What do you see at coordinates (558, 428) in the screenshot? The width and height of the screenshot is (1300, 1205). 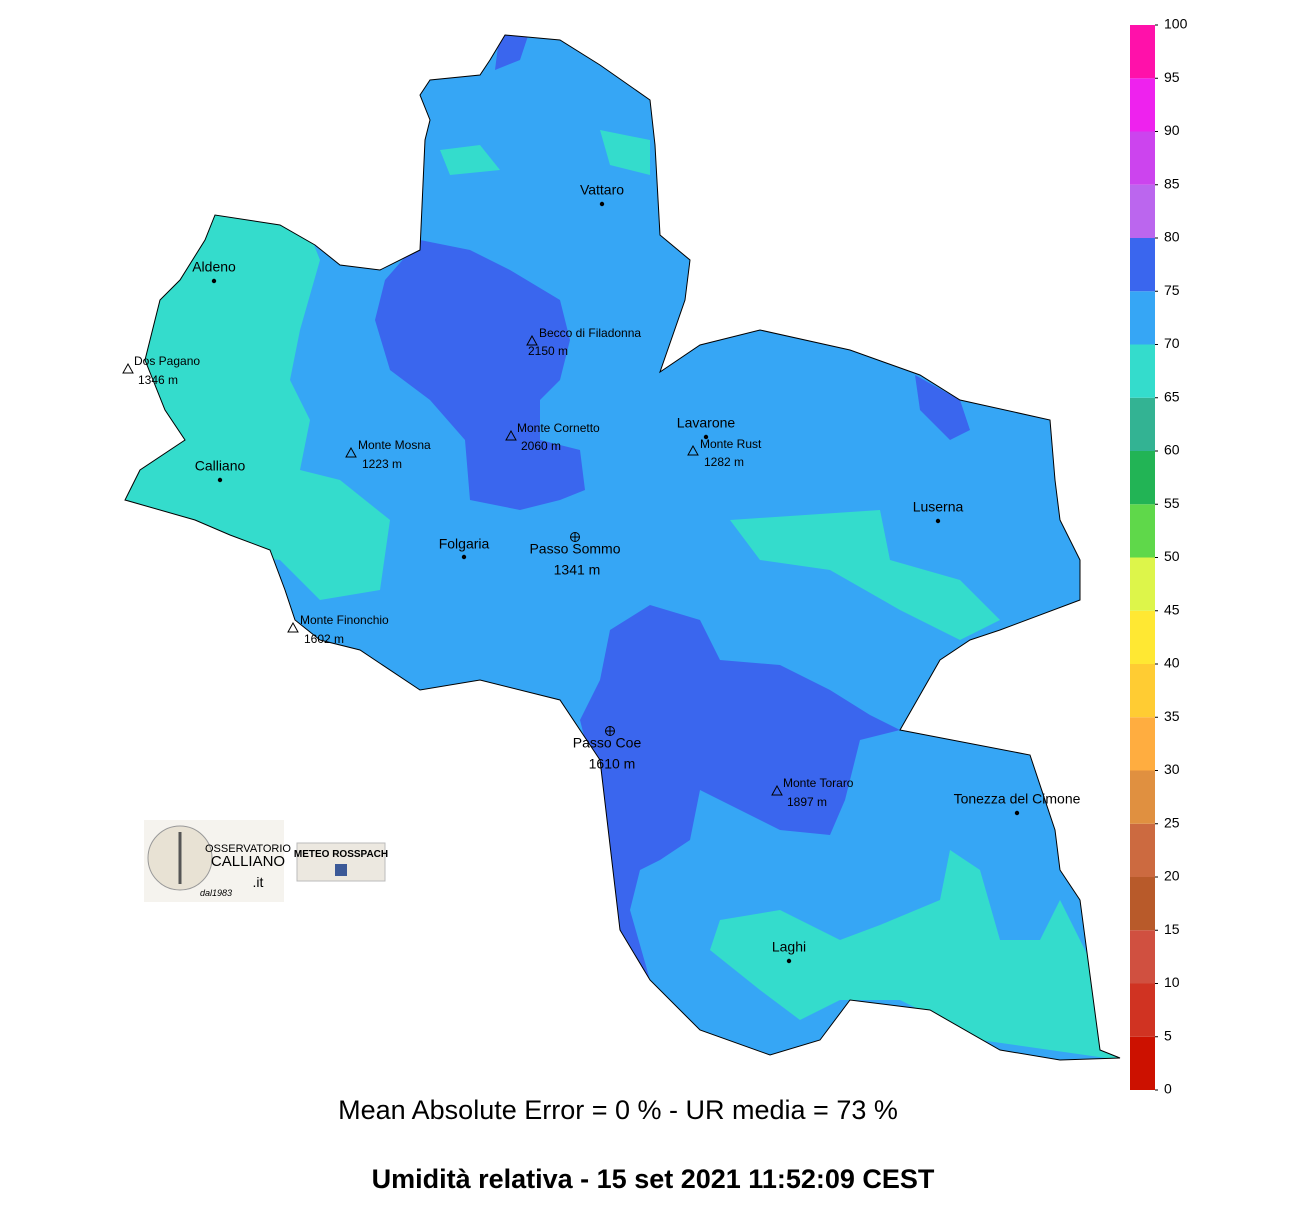 I see `peak-label: Monte Cornetto` at bounding box center [558, 428].